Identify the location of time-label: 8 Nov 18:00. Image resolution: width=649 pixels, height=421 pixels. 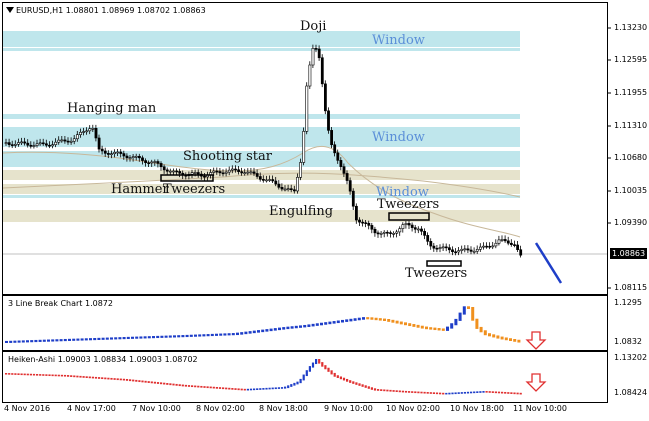
(283, 408).